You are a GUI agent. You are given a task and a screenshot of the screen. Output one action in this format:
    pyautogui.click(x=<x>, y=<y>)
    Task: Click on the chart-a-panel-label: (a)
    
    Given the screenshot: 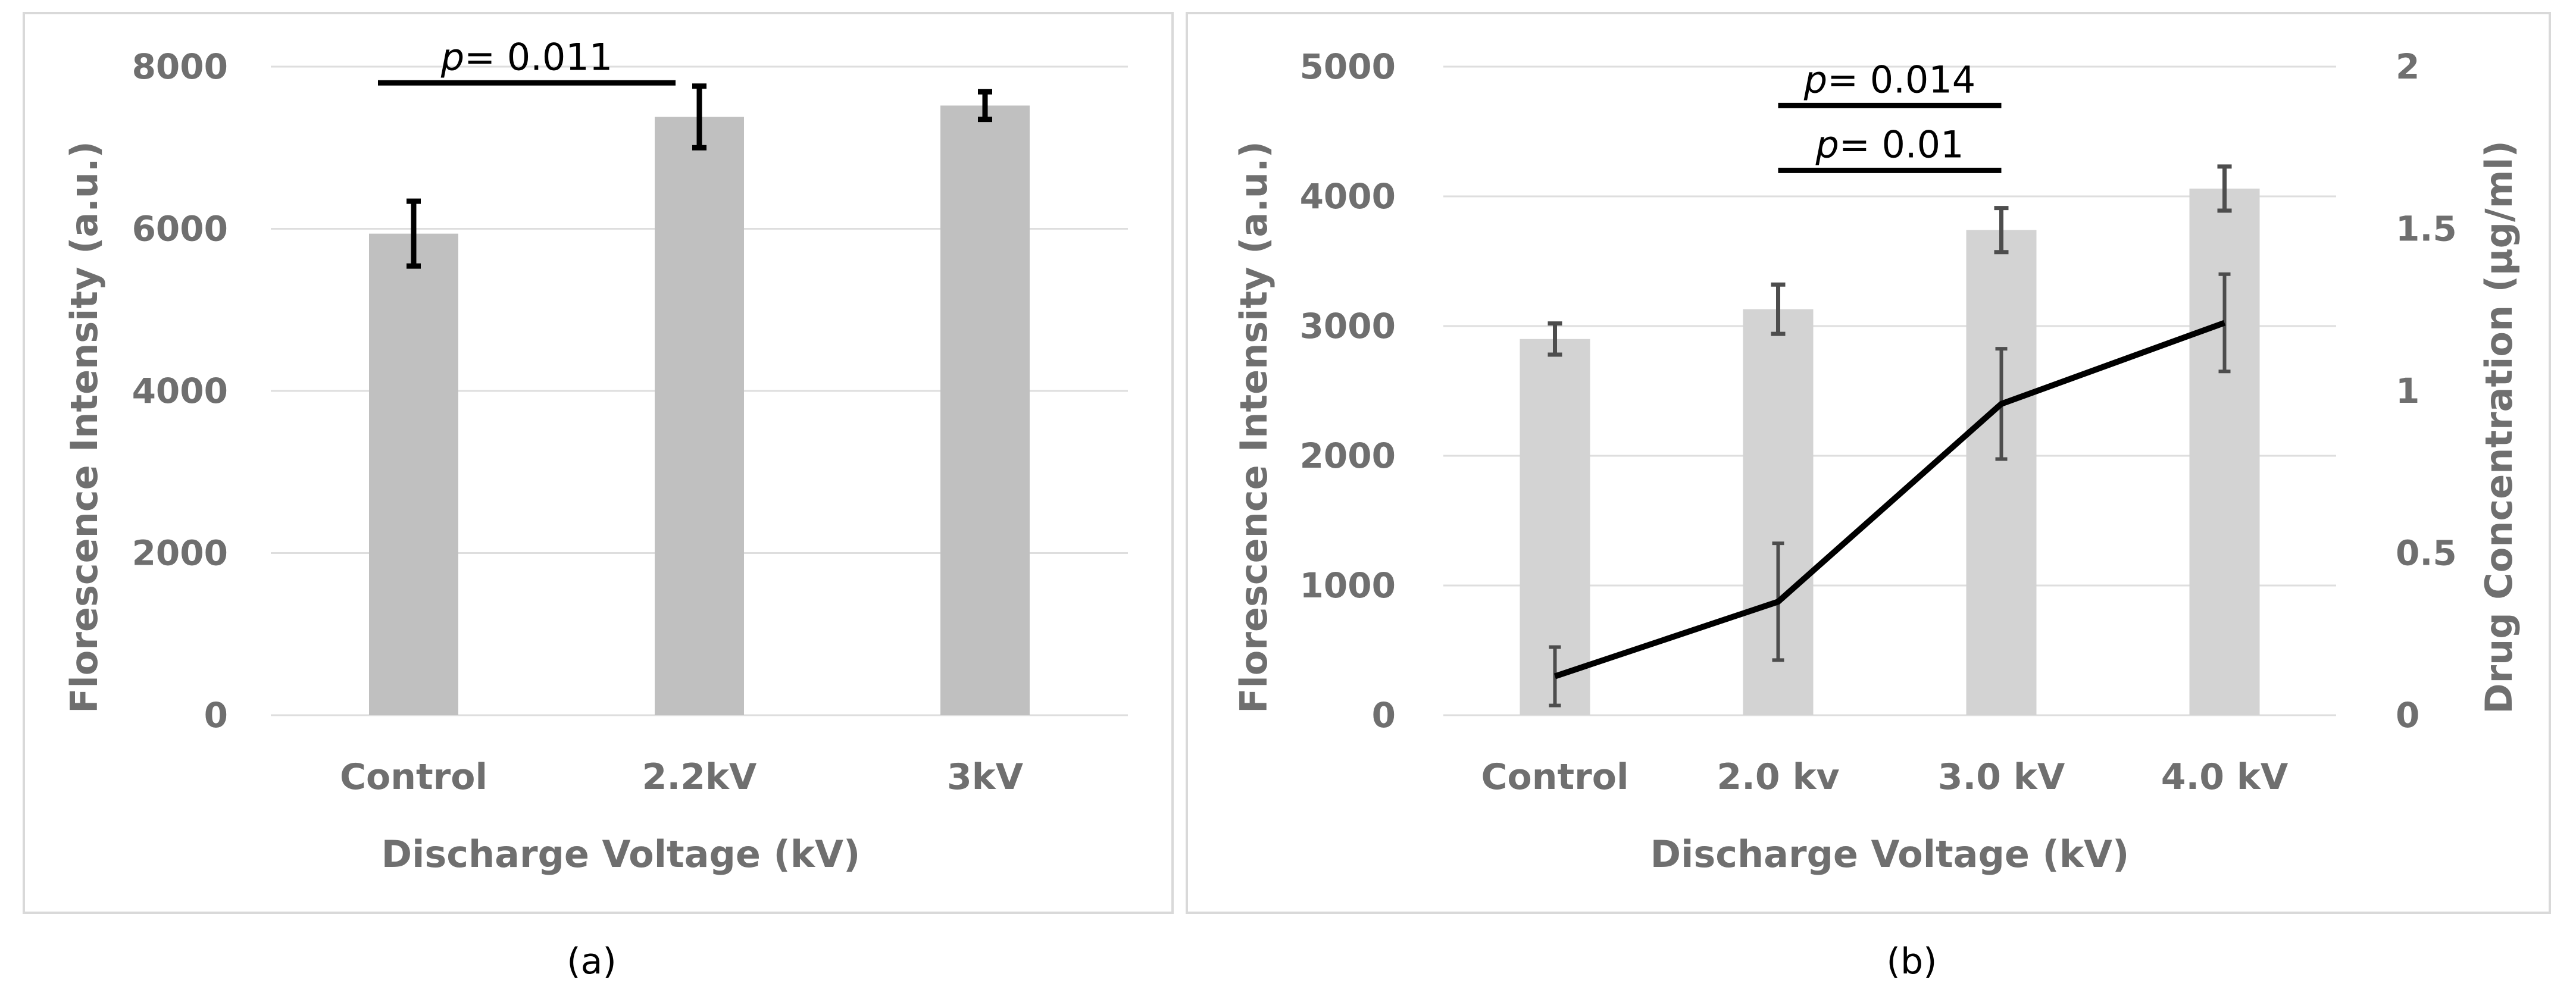 What is the action you would take?
    pyautogui.click(x=592, y=961)
    